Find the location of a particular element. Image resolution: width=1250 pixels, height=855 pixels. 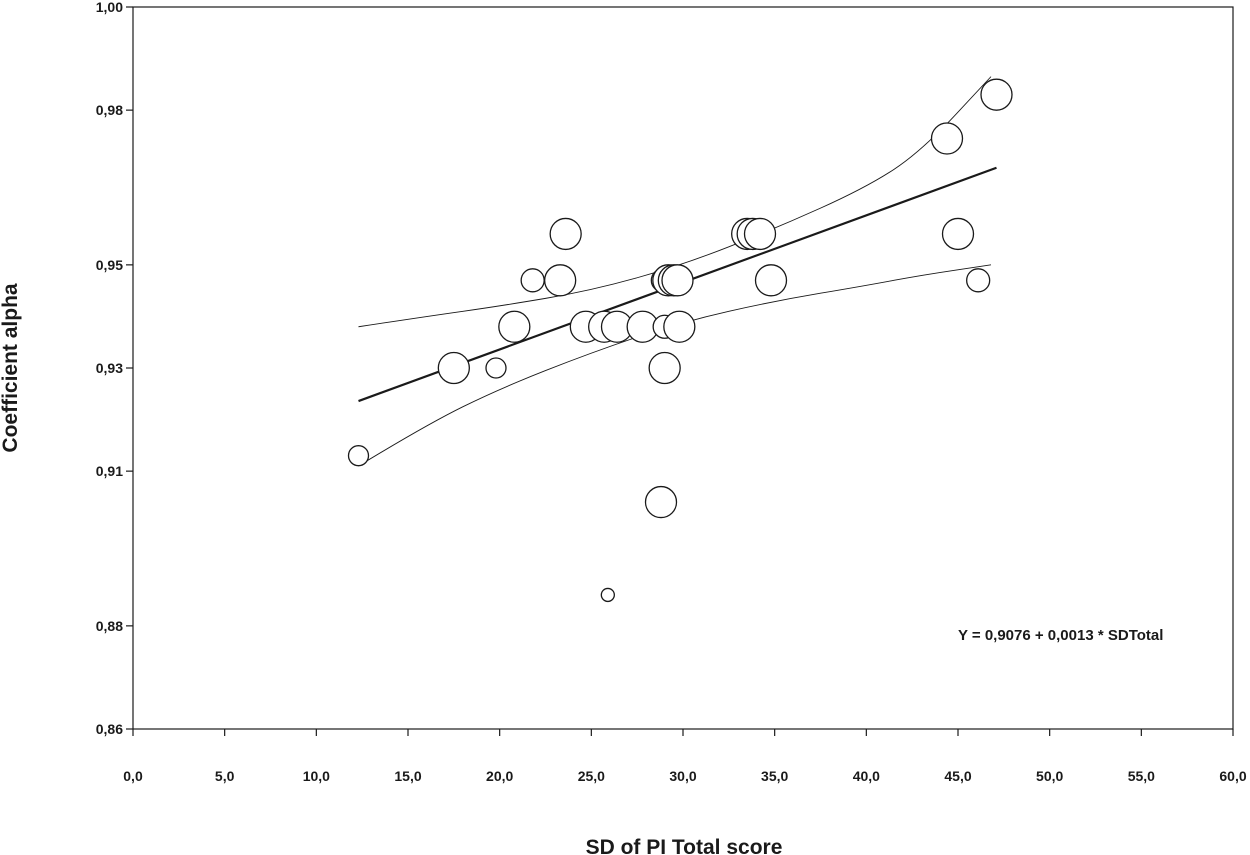

x-tick-label: 55,0 is located at coordinates (1141, 776).